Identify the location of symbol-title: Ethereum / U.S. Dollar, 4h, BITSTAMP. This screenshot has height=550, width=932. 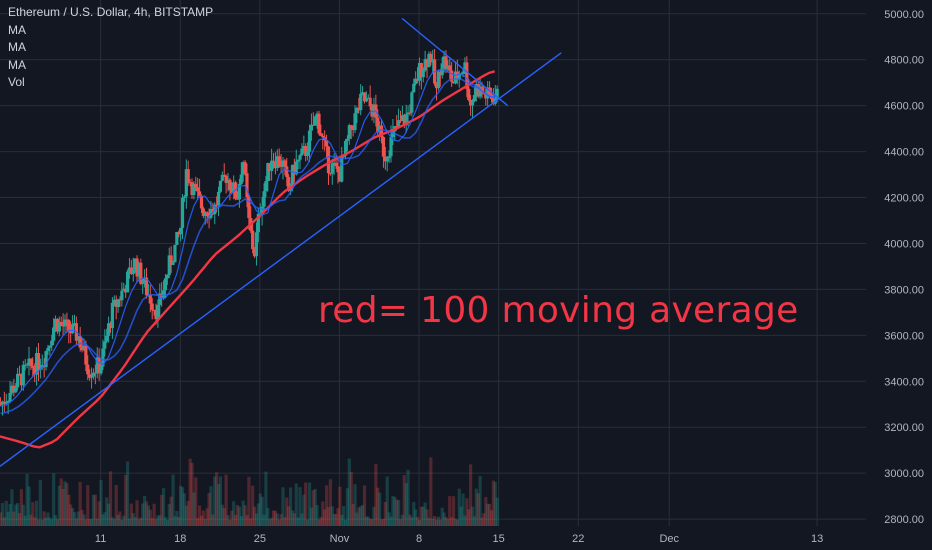
(111, 12).